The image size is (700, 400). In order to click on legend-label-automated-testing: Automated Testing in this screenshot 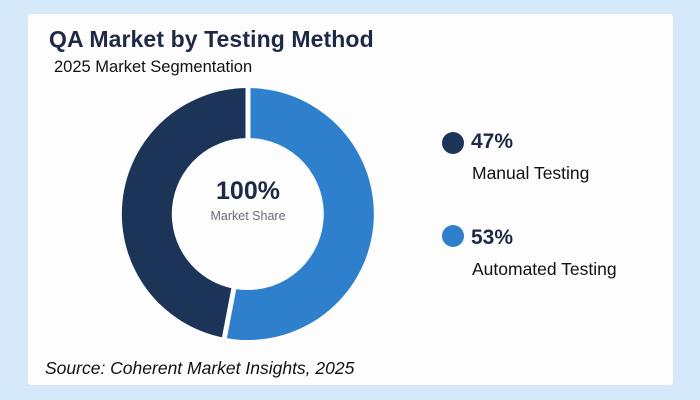, I will do `click(544, 269)`.